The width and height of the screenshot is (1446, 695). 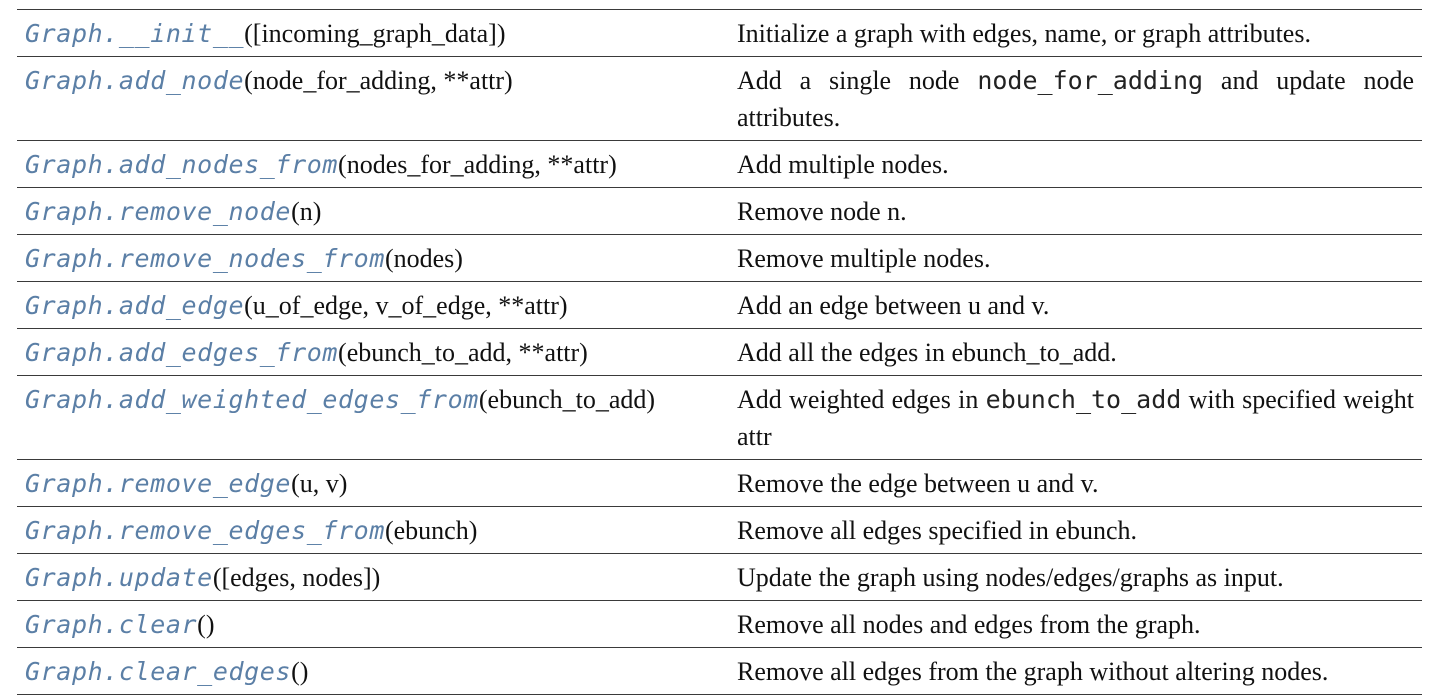 I want to click on method-description-cell: Remove node n., so click(x=1075, y=211).